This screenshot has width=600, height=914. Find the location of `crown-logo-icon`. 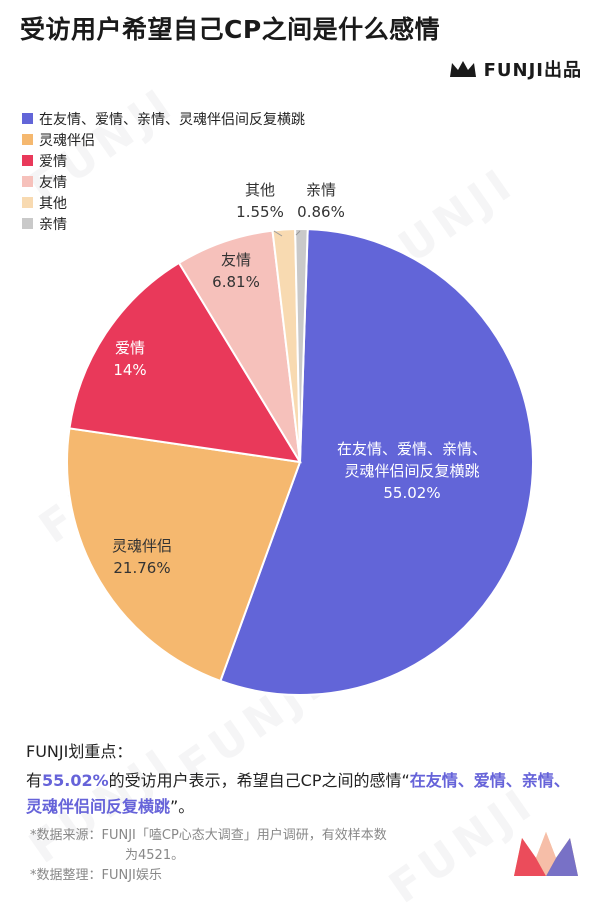

crown-logo-icon is located at coordinates (462, 69).